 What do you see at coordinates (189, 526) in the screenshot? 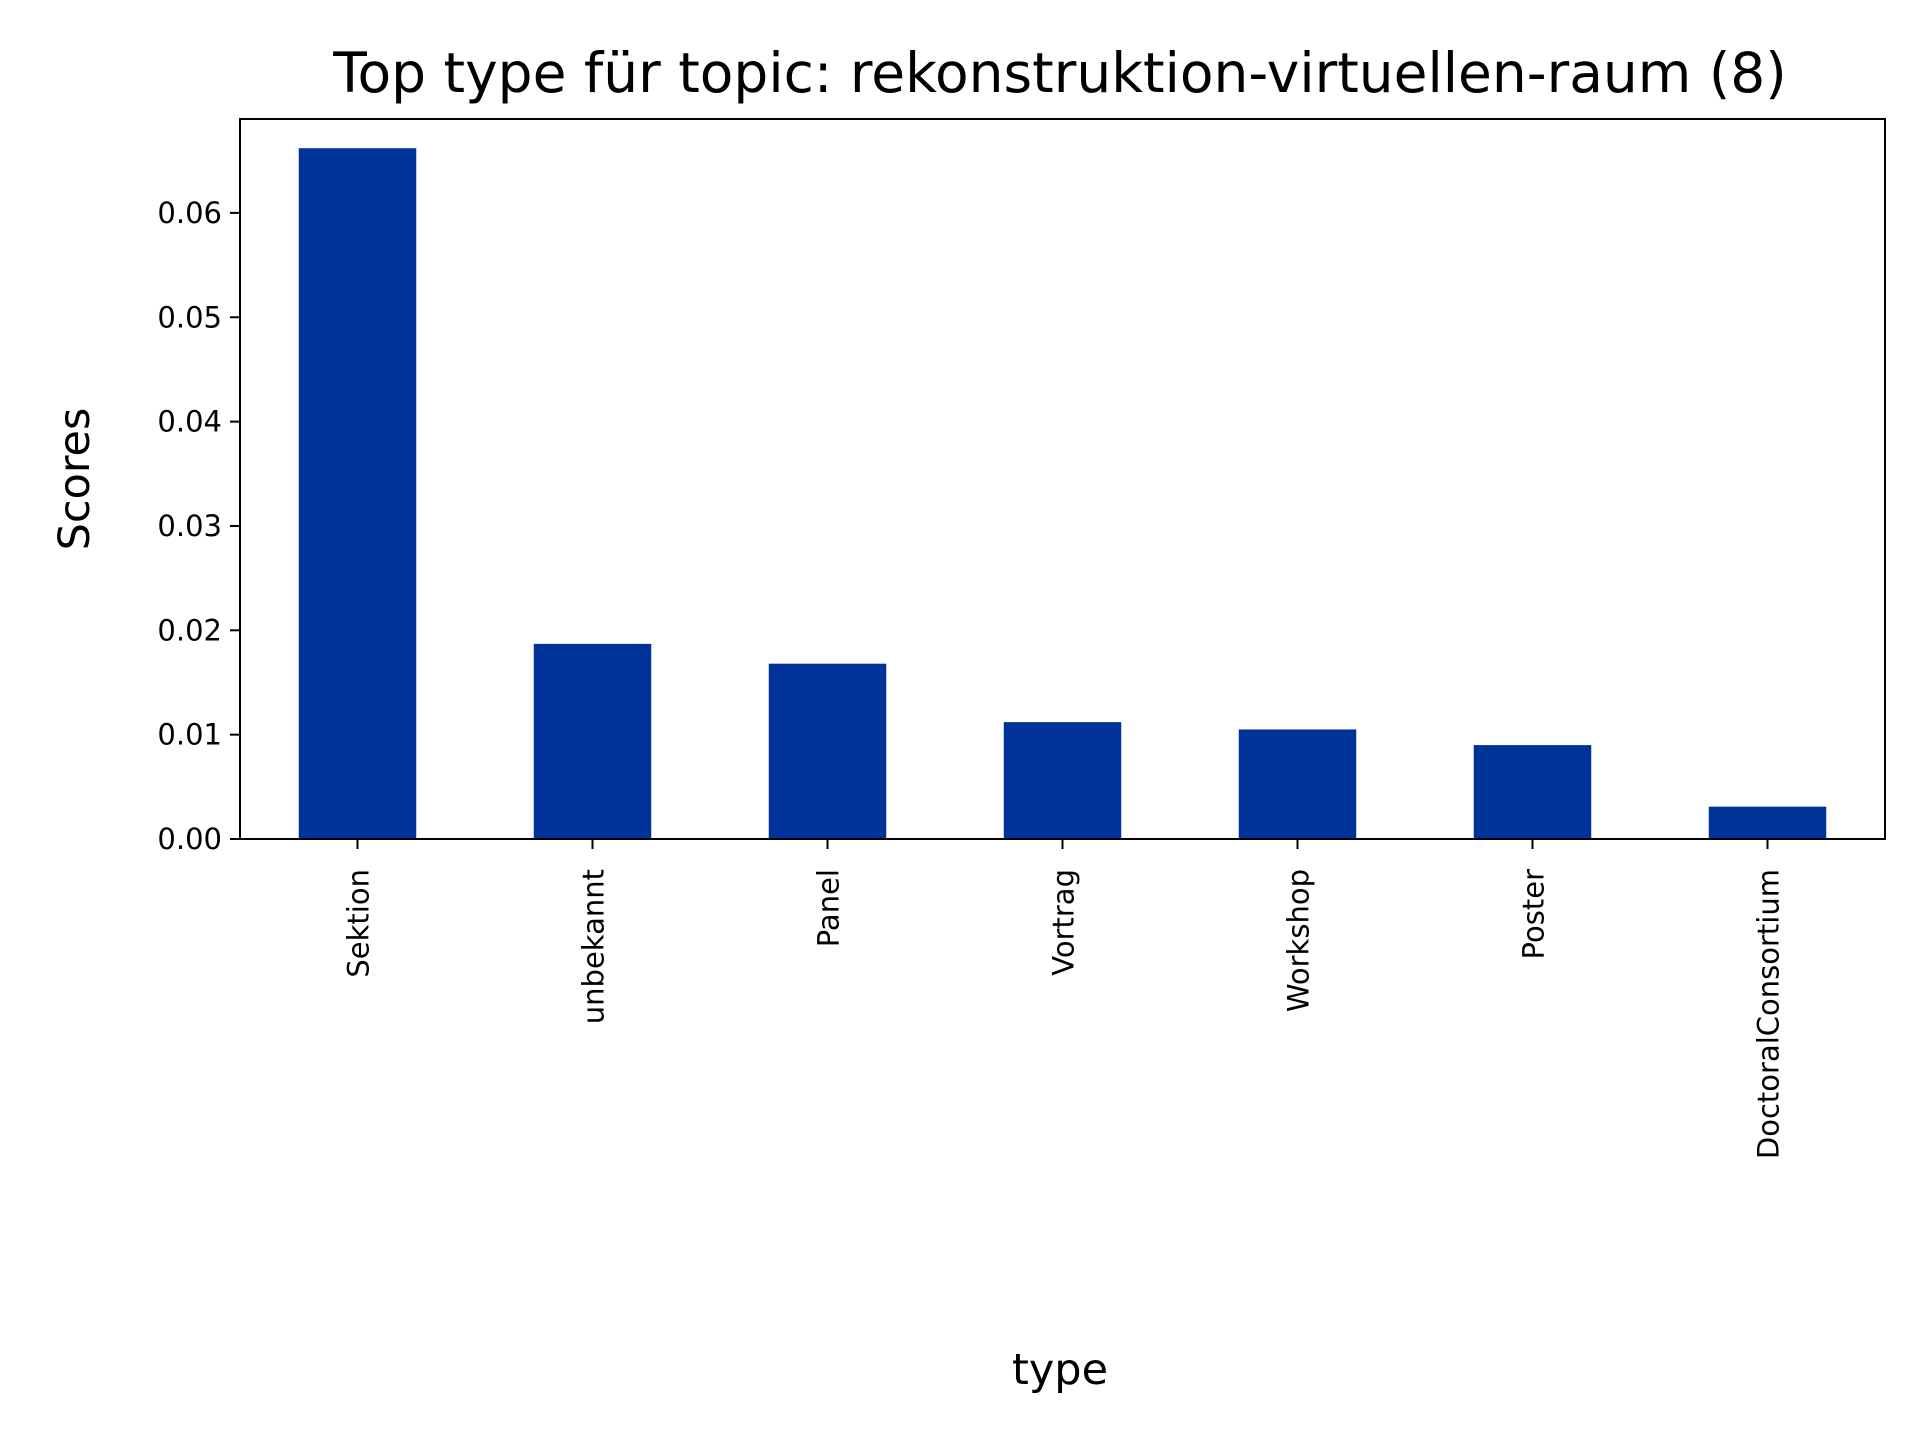
I see `y-tick-label-3: 0.03` at bounding box center [189, 526].